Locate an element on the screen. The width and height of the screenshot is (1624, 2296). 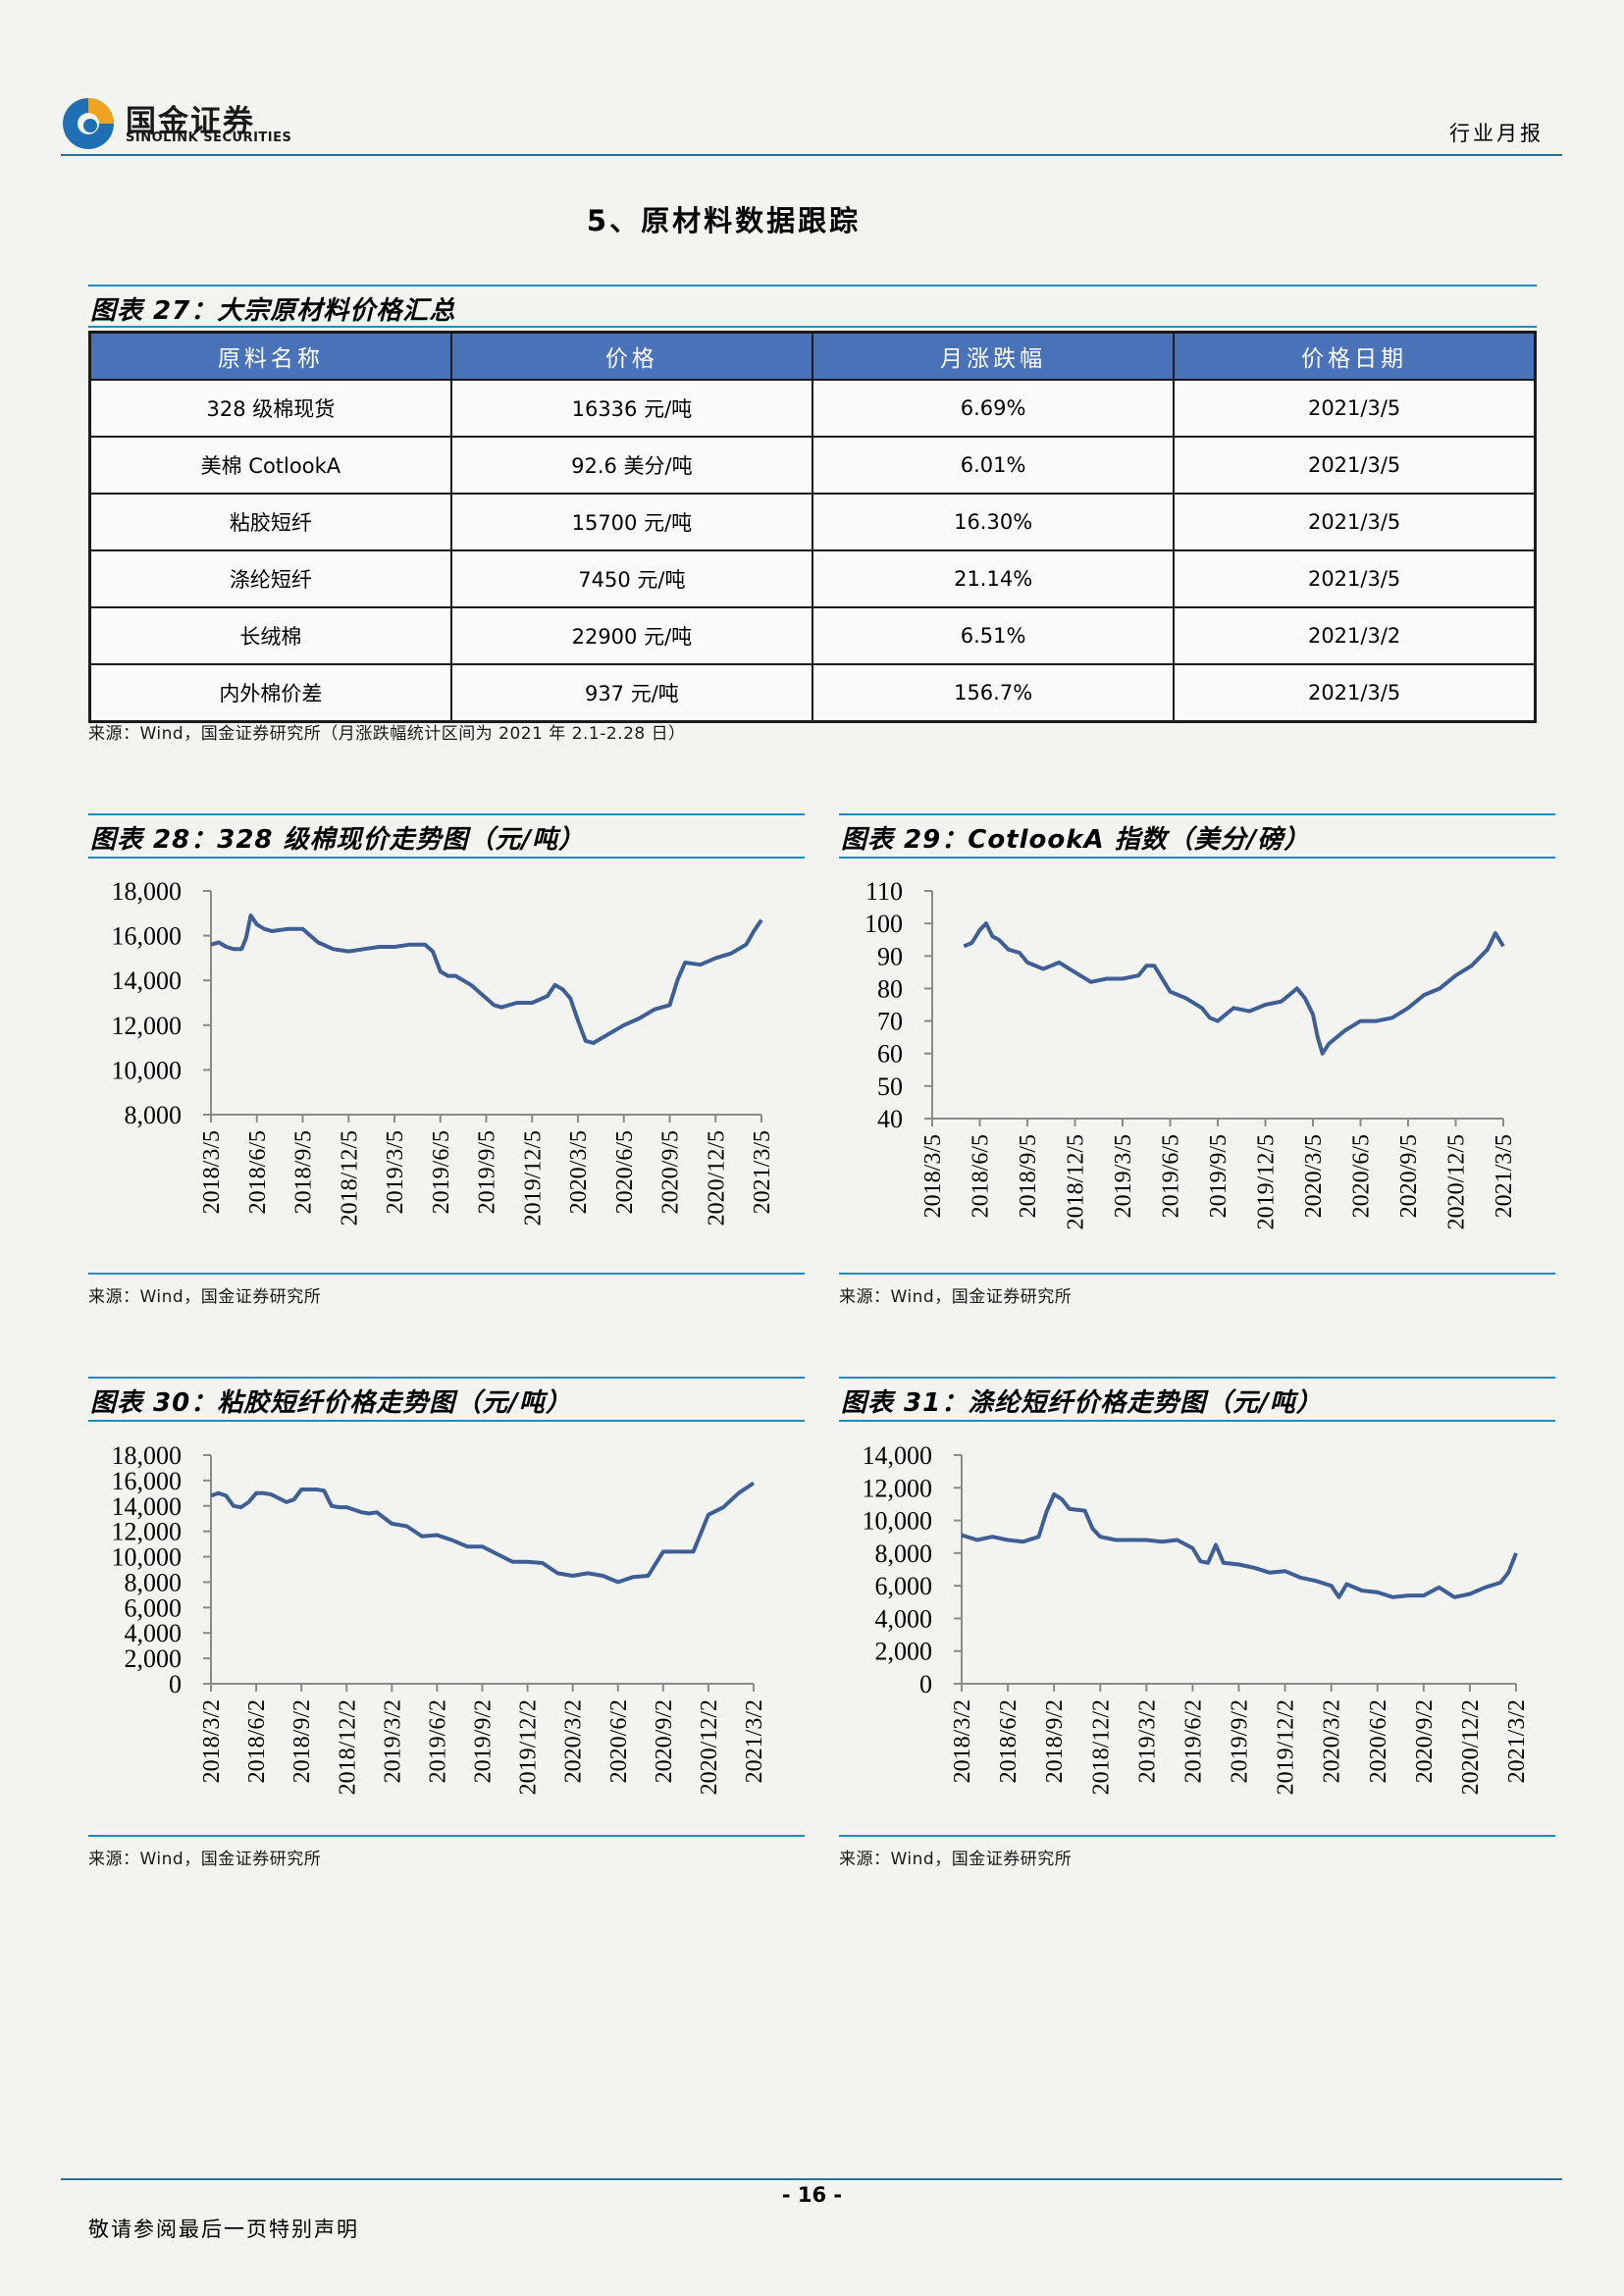
x-tick-label: 2018/3/5 is located at coordinates (212, 1172).